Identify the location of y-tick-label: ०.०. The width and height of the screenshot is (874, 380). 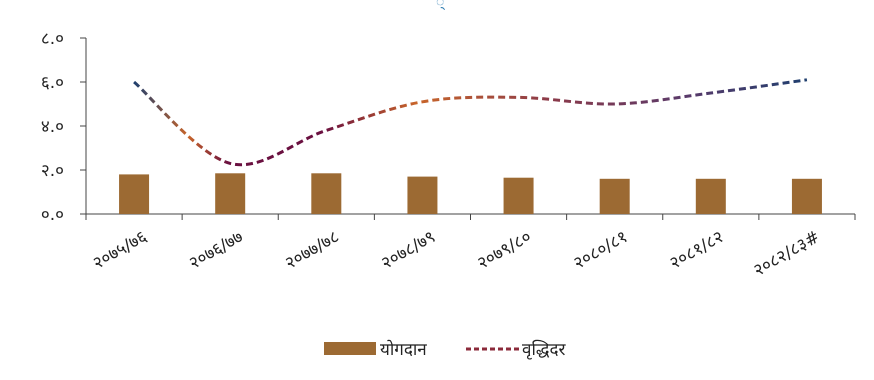
(52, 215).